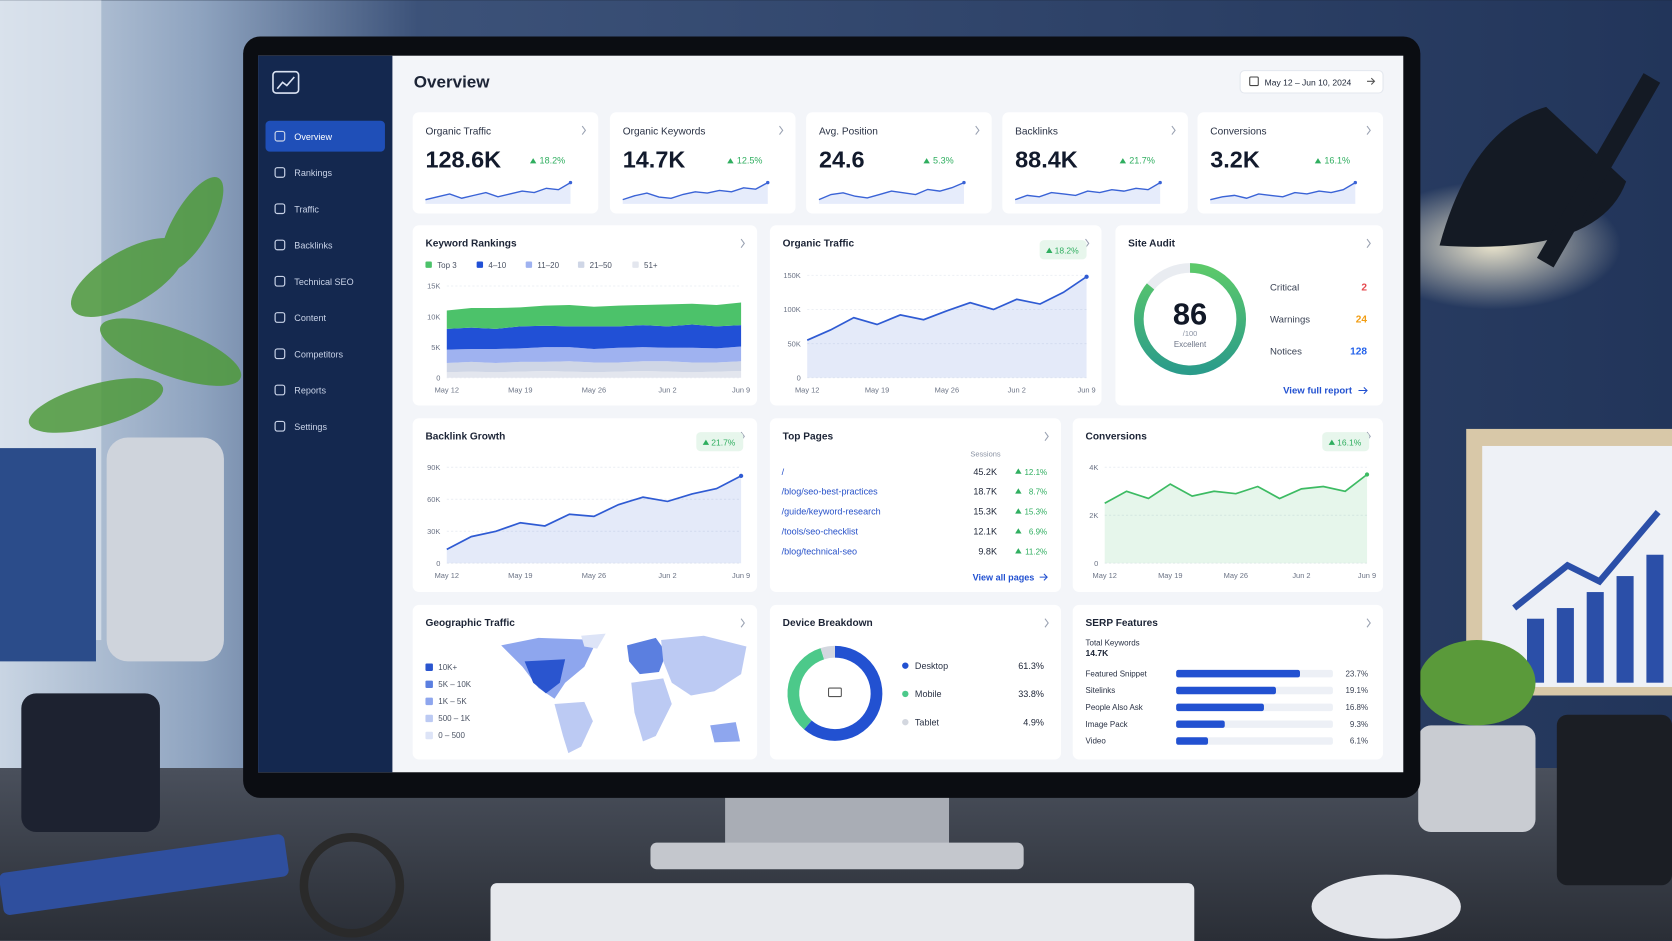  Describe the element at coordinates (837, 856) in the screenshot. I see `monitor-base` at that location.